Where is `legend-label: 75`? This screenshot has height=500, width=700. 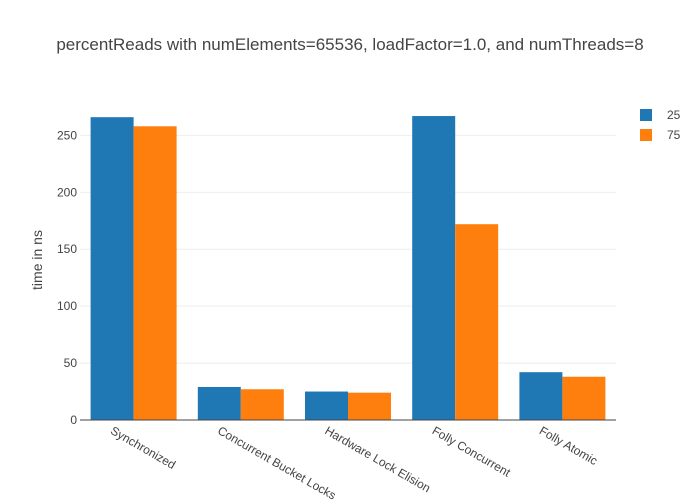
legend-label: 75 is located at coordinates (674, 135).